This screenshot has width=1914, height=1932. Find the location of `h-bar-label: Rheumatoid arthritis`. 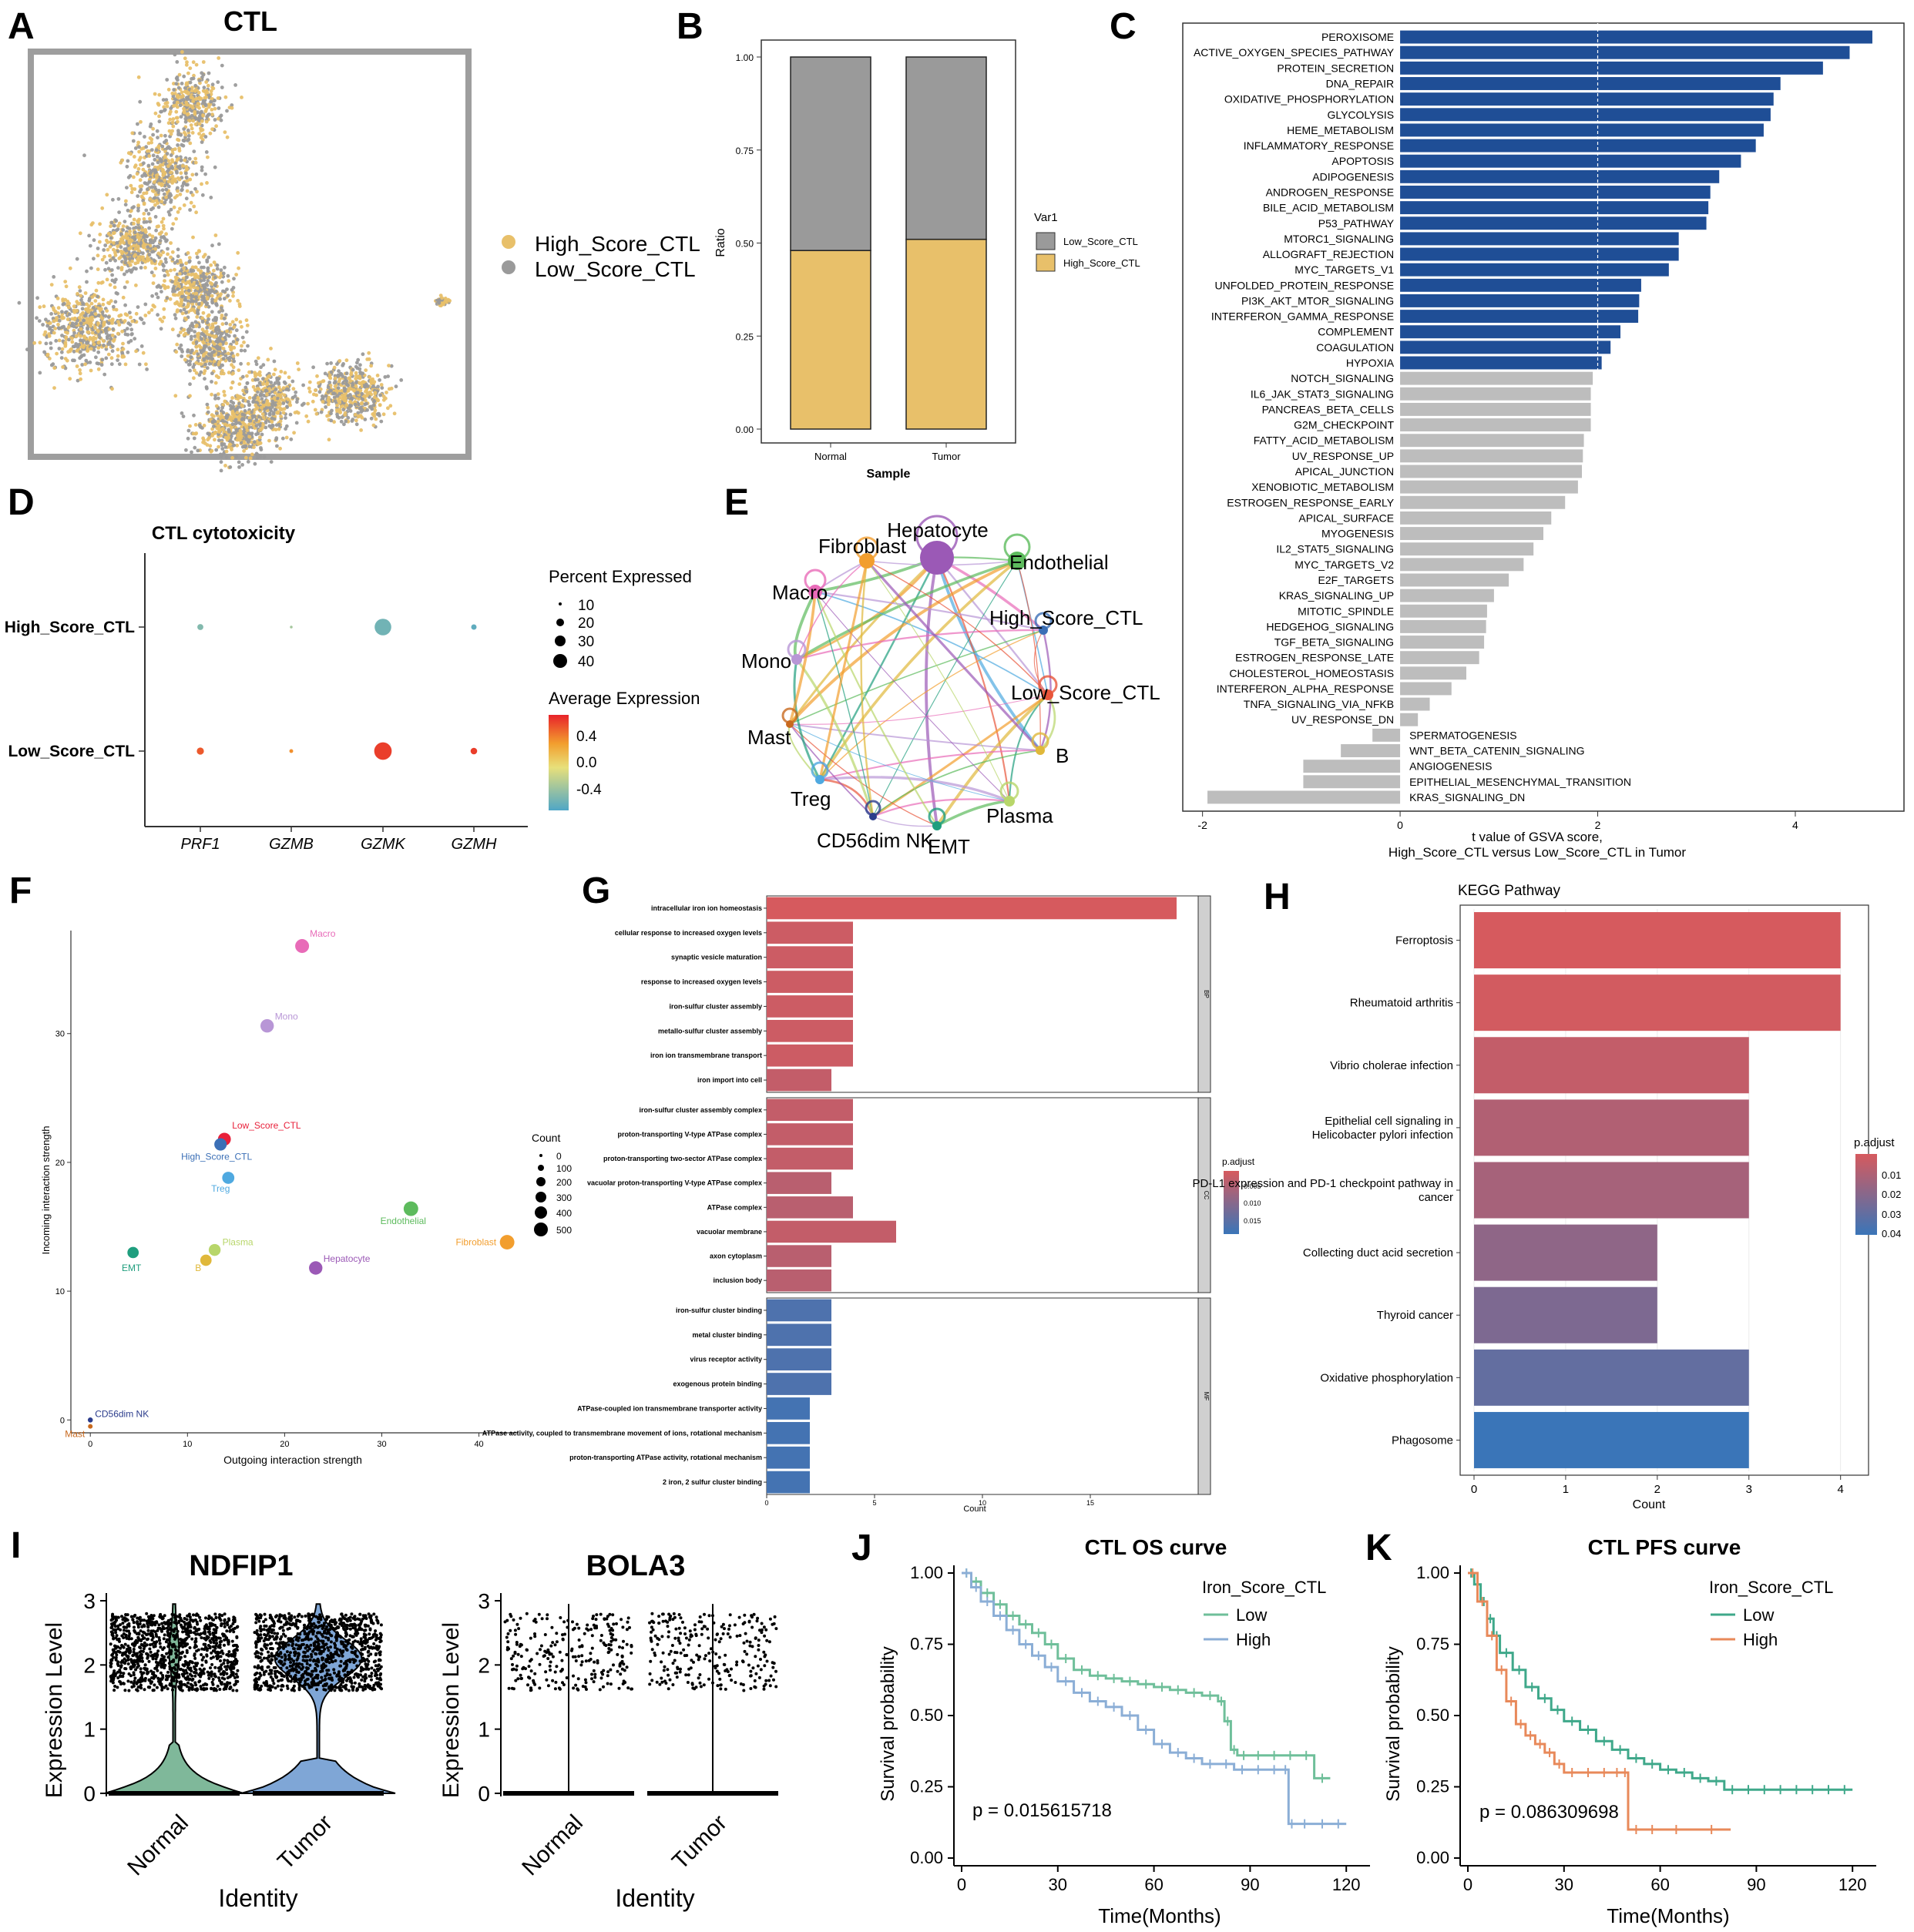

h-bar-label: Rheumatoid arthritis is located at coordinates (1401, 1003).